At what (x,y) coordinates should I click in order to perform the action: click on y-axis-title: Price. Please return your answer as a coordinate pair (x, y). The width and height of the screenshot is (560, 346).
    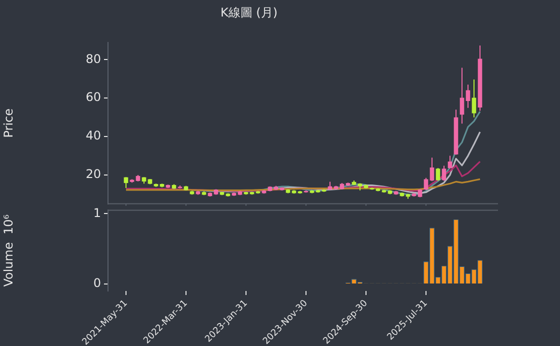
    Looking at the image, I should click on (8, 123).